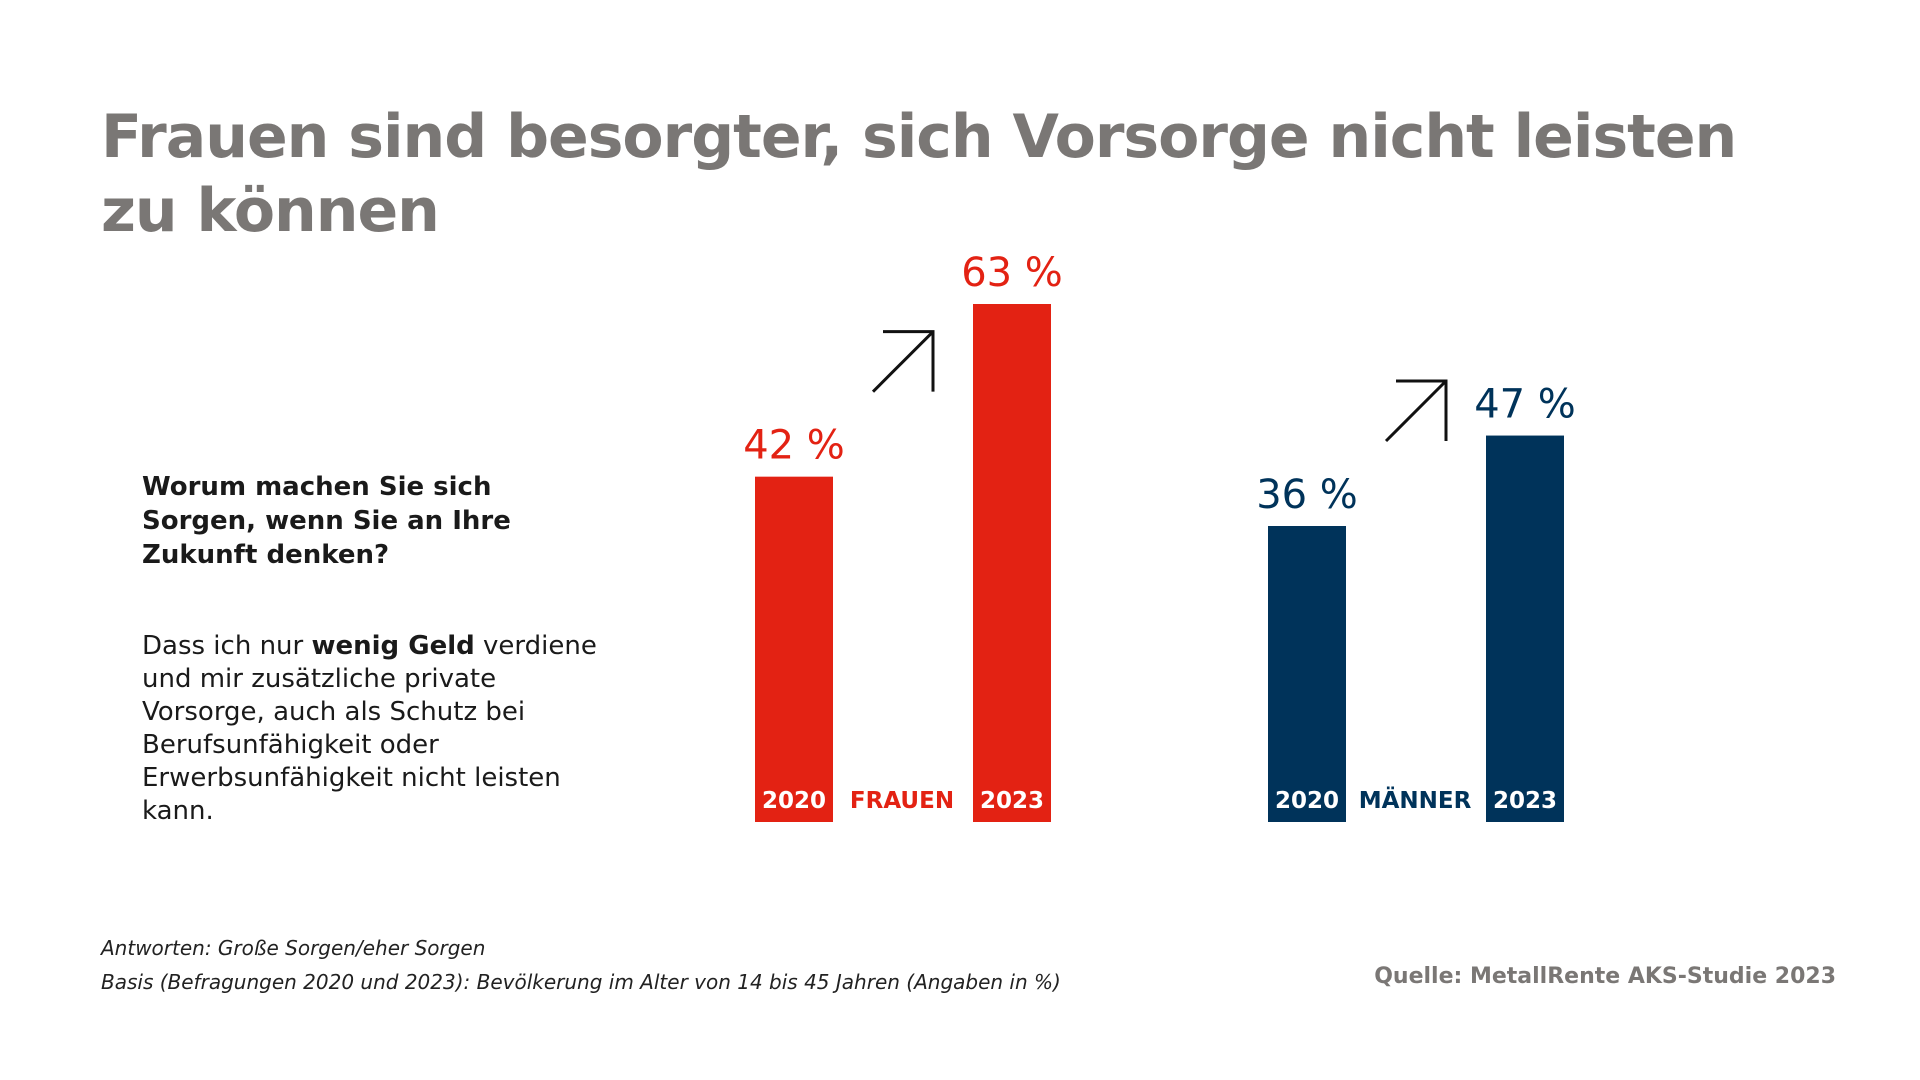 Image resolution: width=1920 pixels, height=1080 pixels. I want to click on source-label: Quelle: MetallRente AKS-Studie 2023, so click(1605, 976).